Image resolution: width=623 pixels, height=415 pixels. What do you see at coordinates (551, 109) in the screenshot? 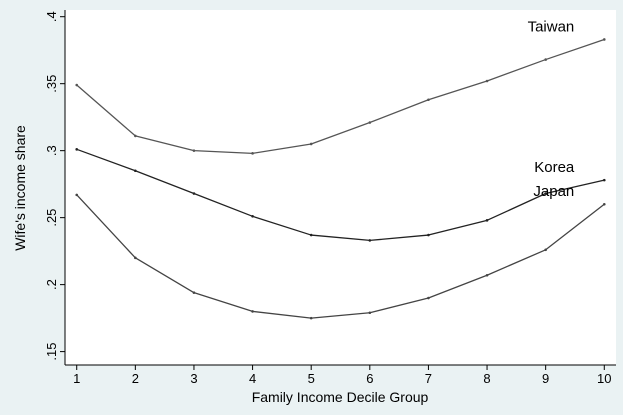
I see `series-labels: Taiwan Korea Japan` at bounding box center [551, 109].